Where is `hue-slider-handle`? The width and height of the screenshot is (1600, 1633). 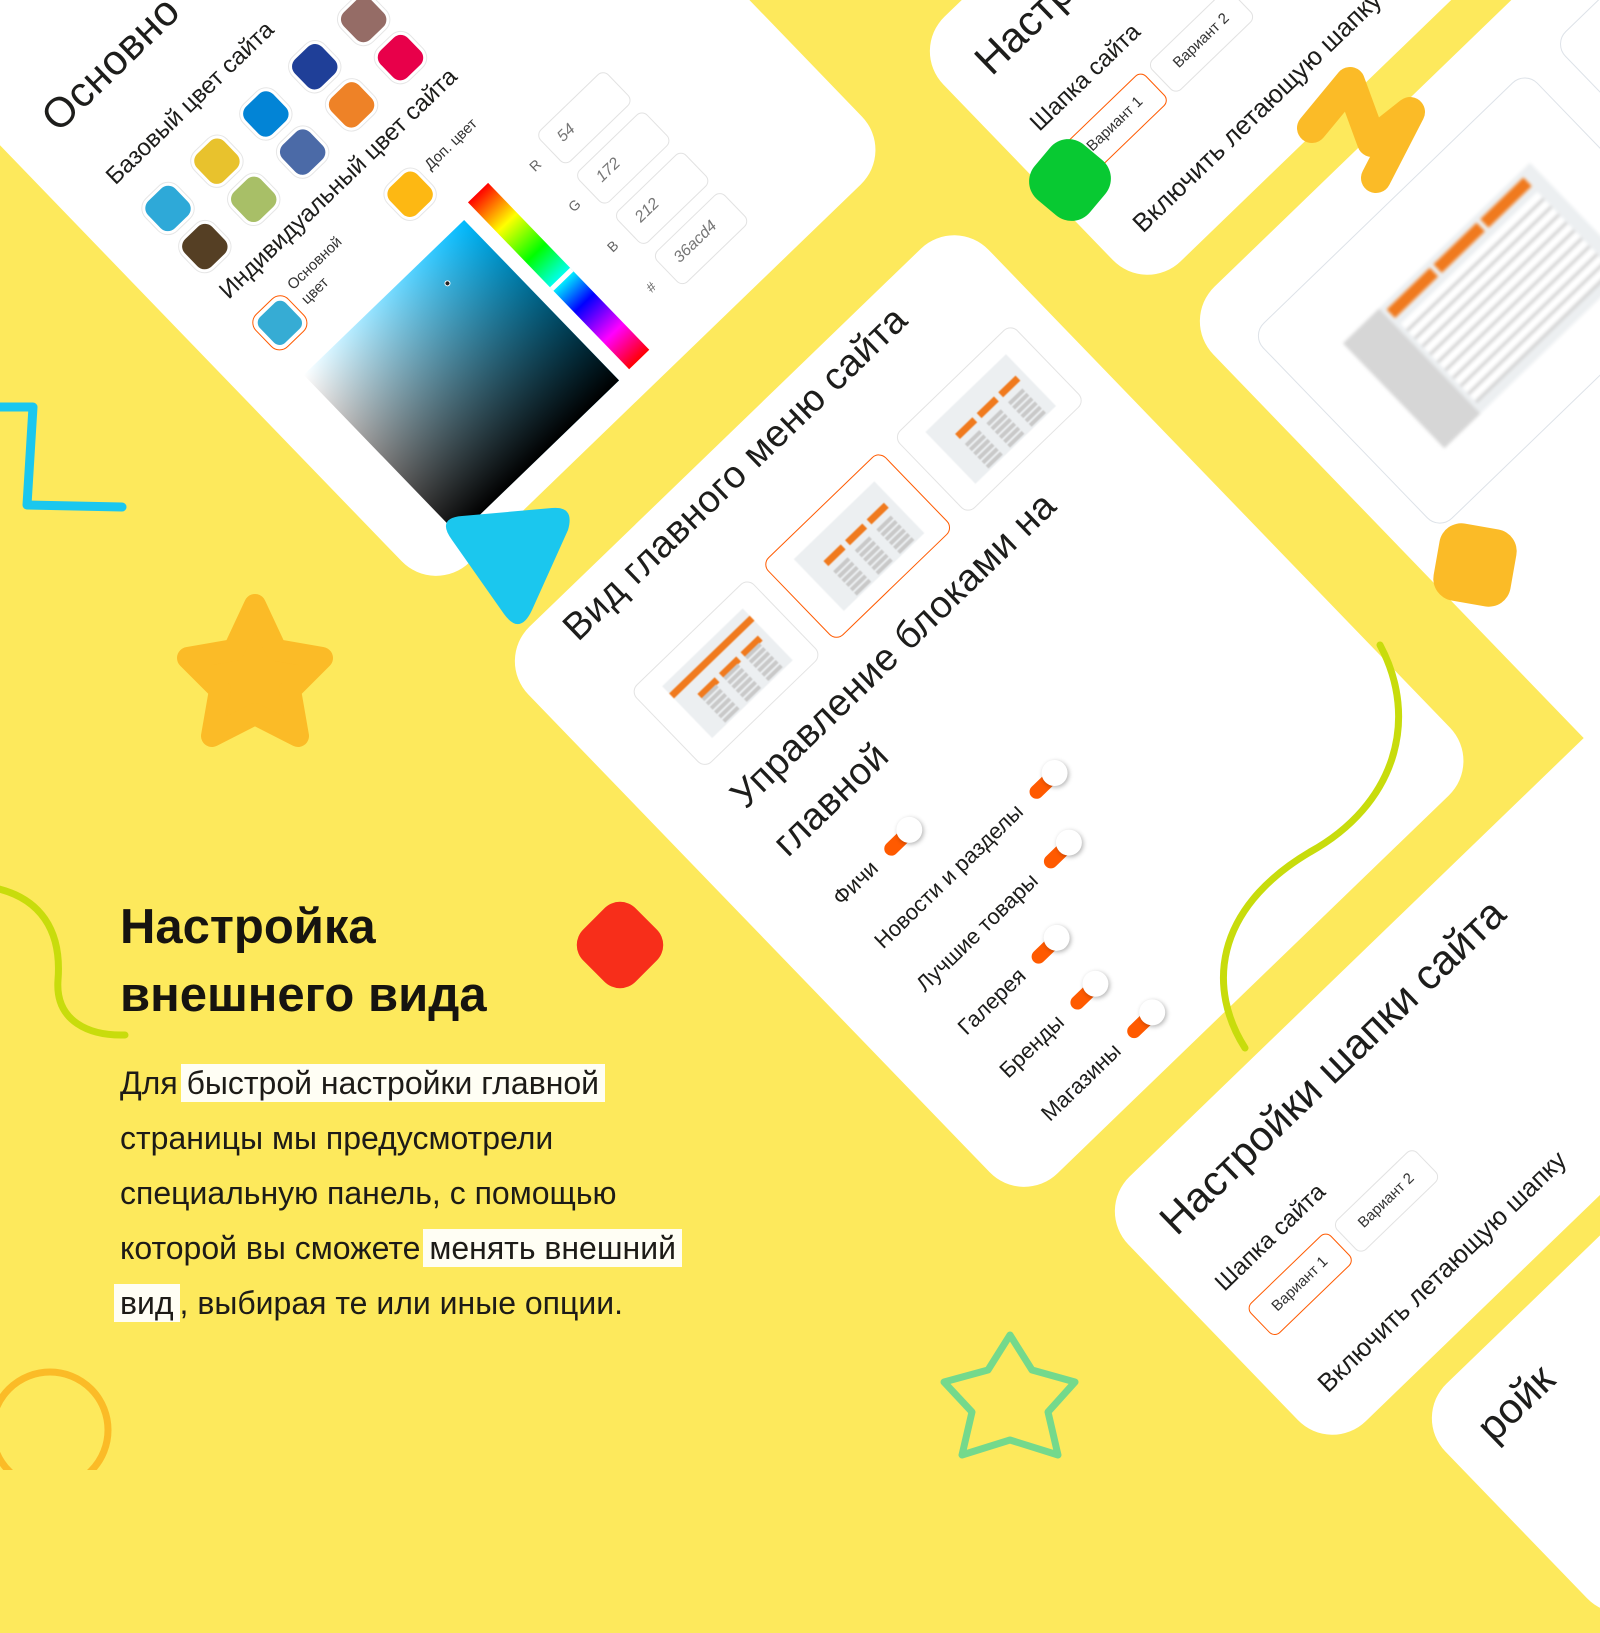
hue-slider-handle is located at coordinates (561, 279).